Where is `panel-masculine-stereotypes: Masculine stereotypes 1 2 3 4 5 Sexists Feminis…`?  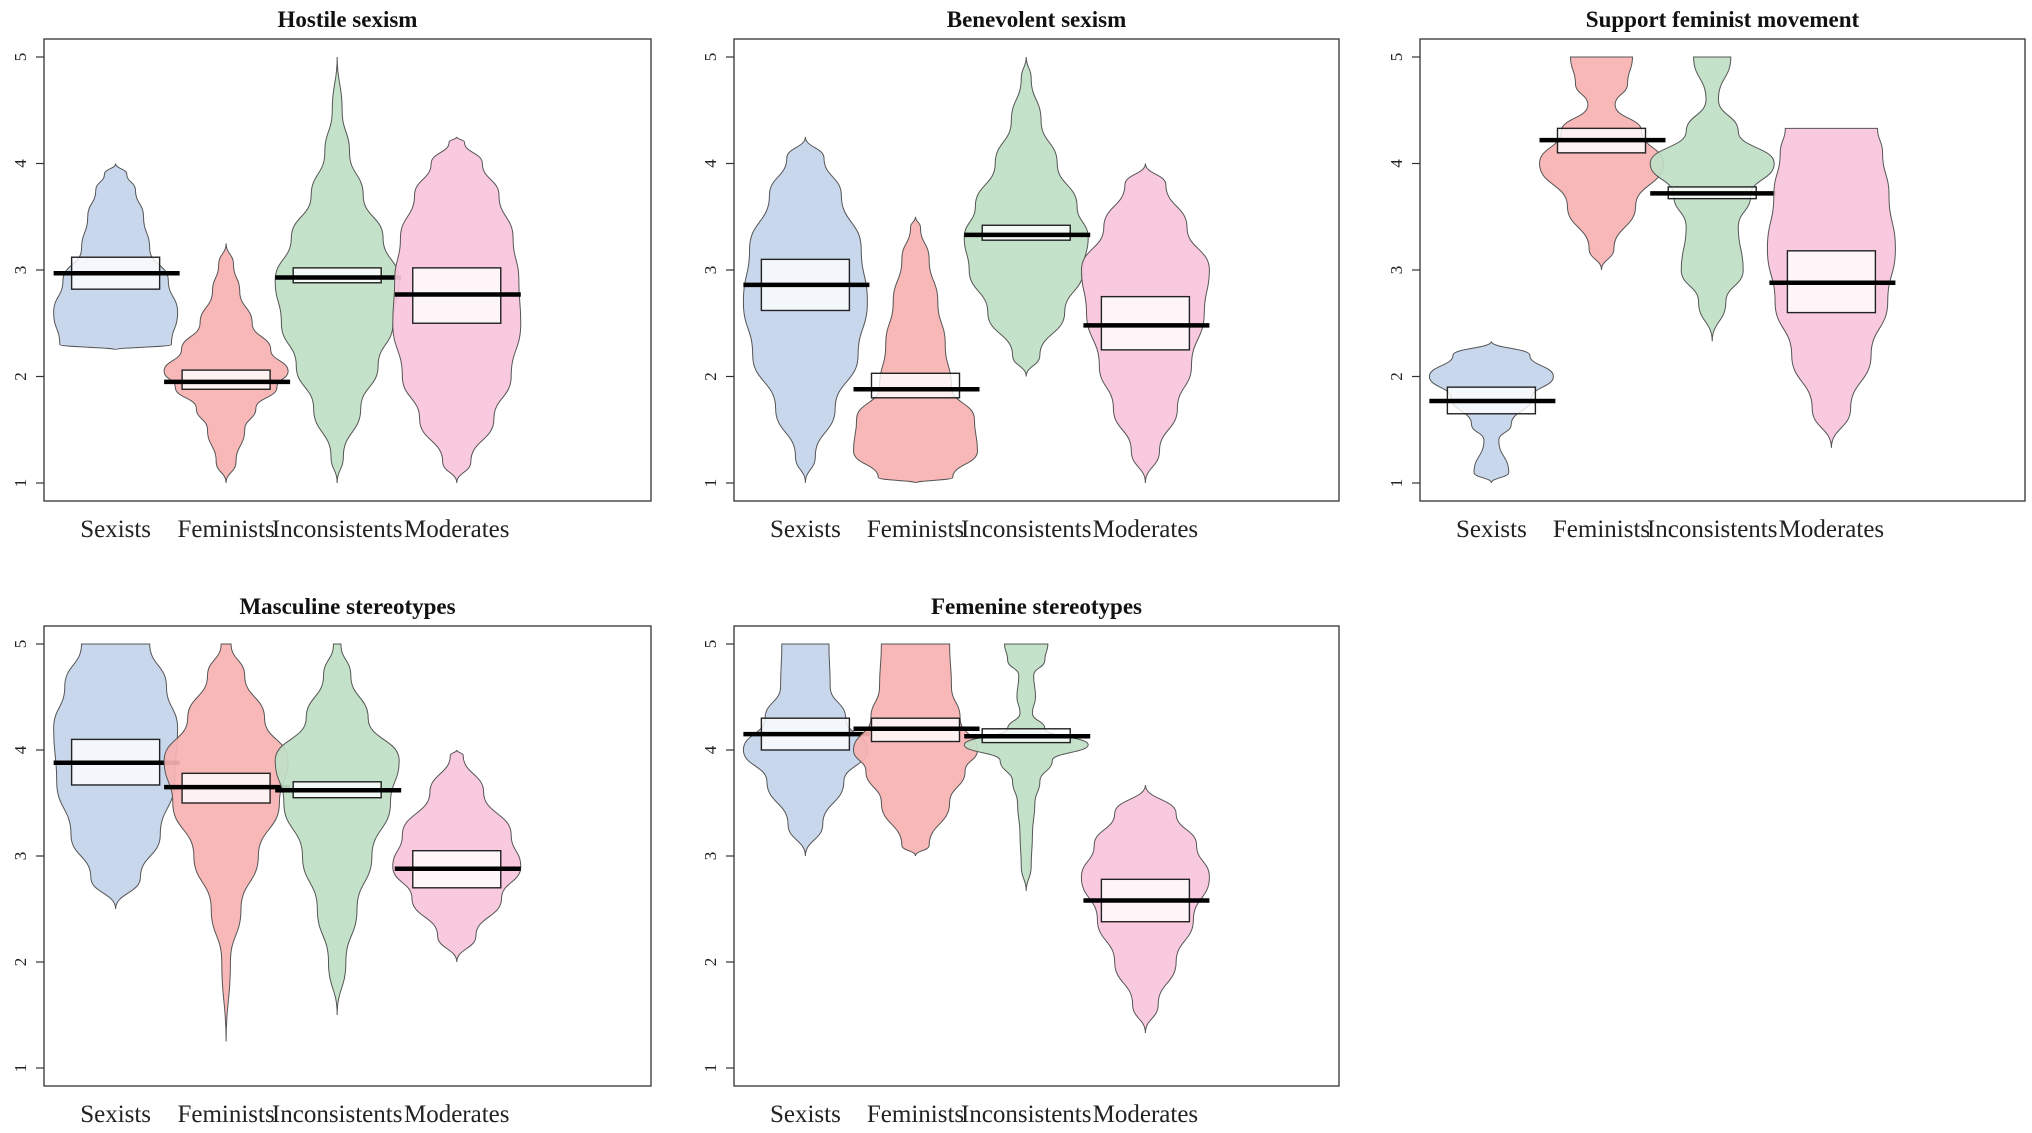
panel-masculine-stereotypes: Masculine stereotypes 1 2 3 4 5 Sexists Feminis… is located at coordinates (331, 861).